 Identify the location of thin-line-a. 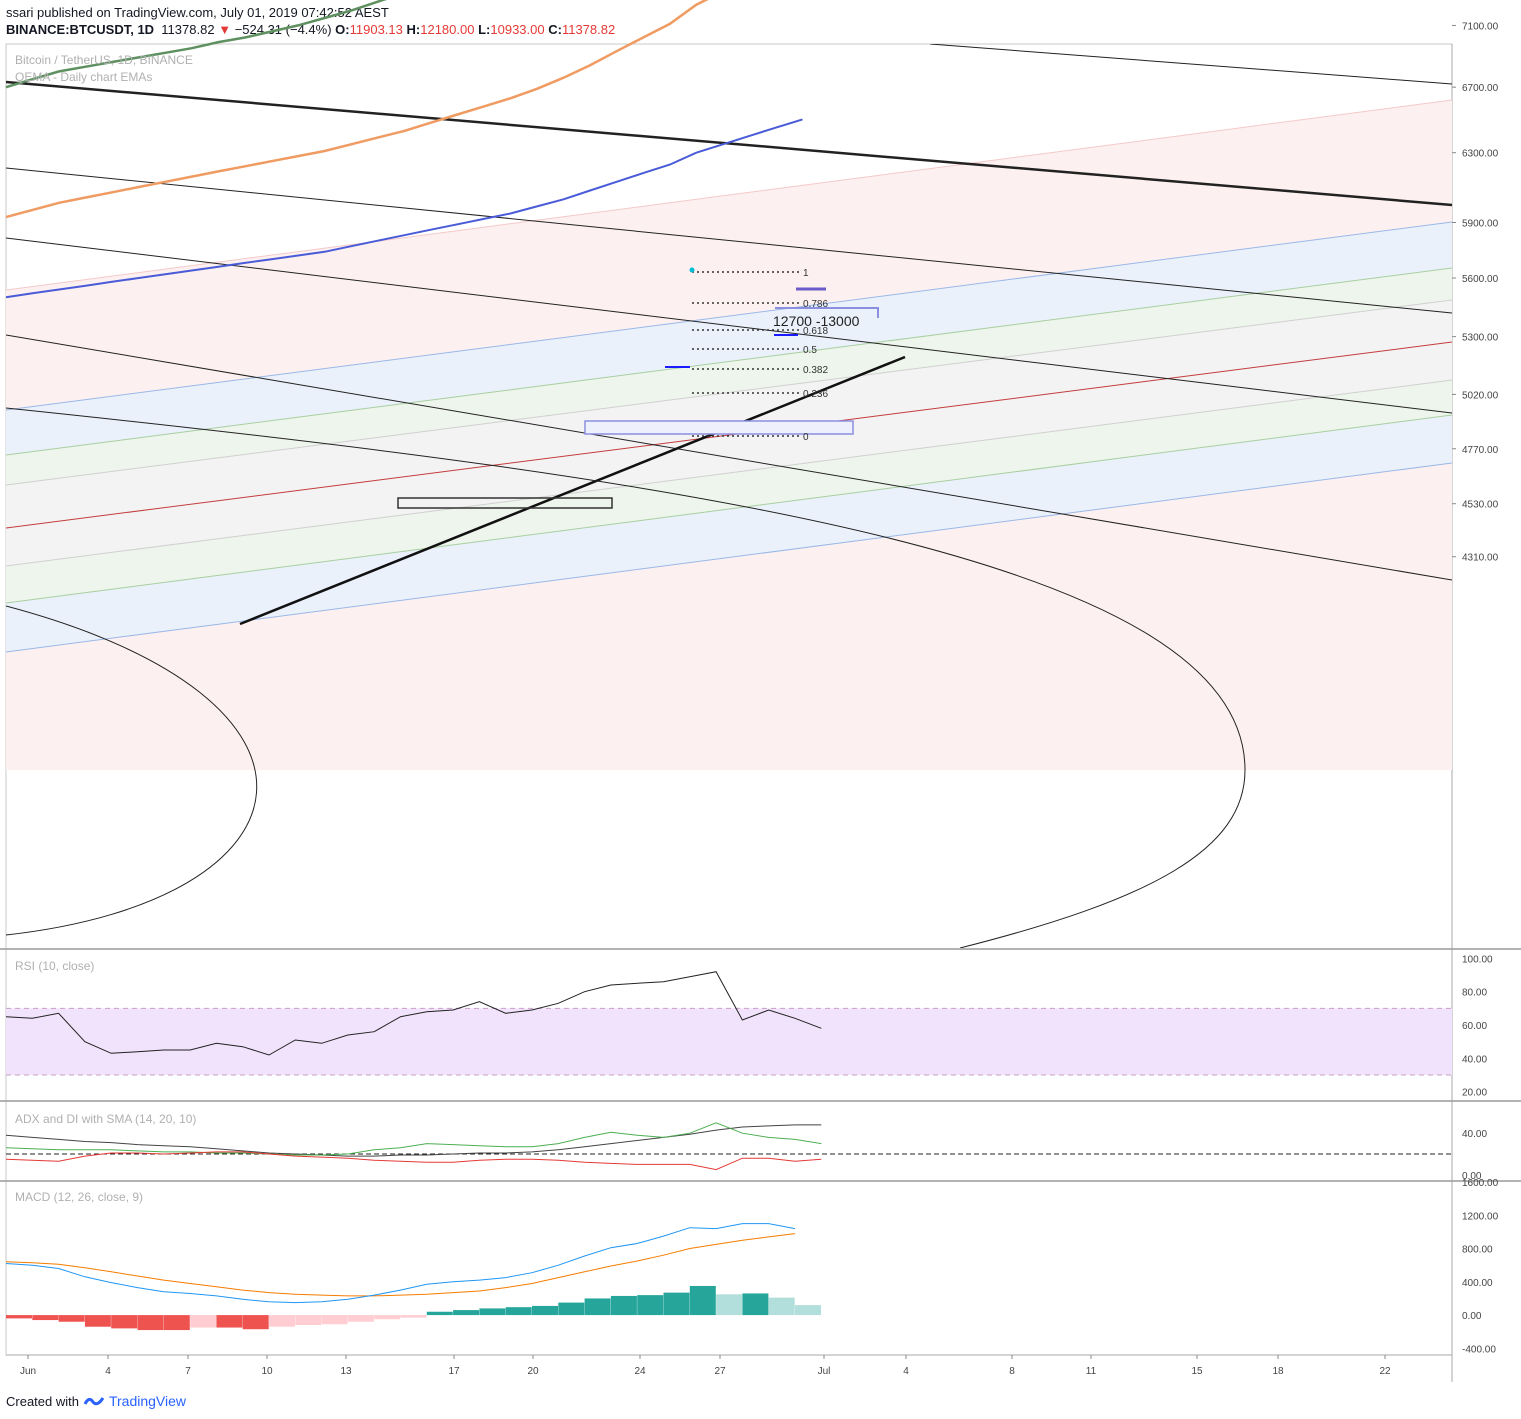
(729, 240).